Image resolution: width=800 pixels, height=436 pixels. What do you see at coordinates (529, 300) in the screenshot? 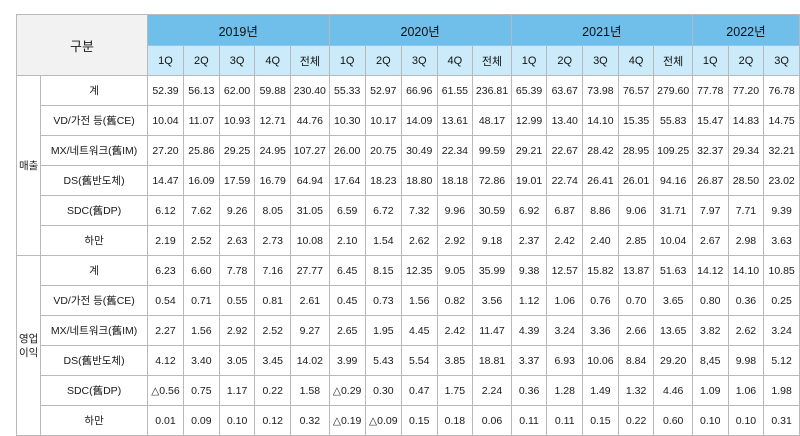
I see `table-cell: 1.12` at bounding box center [529, 300].